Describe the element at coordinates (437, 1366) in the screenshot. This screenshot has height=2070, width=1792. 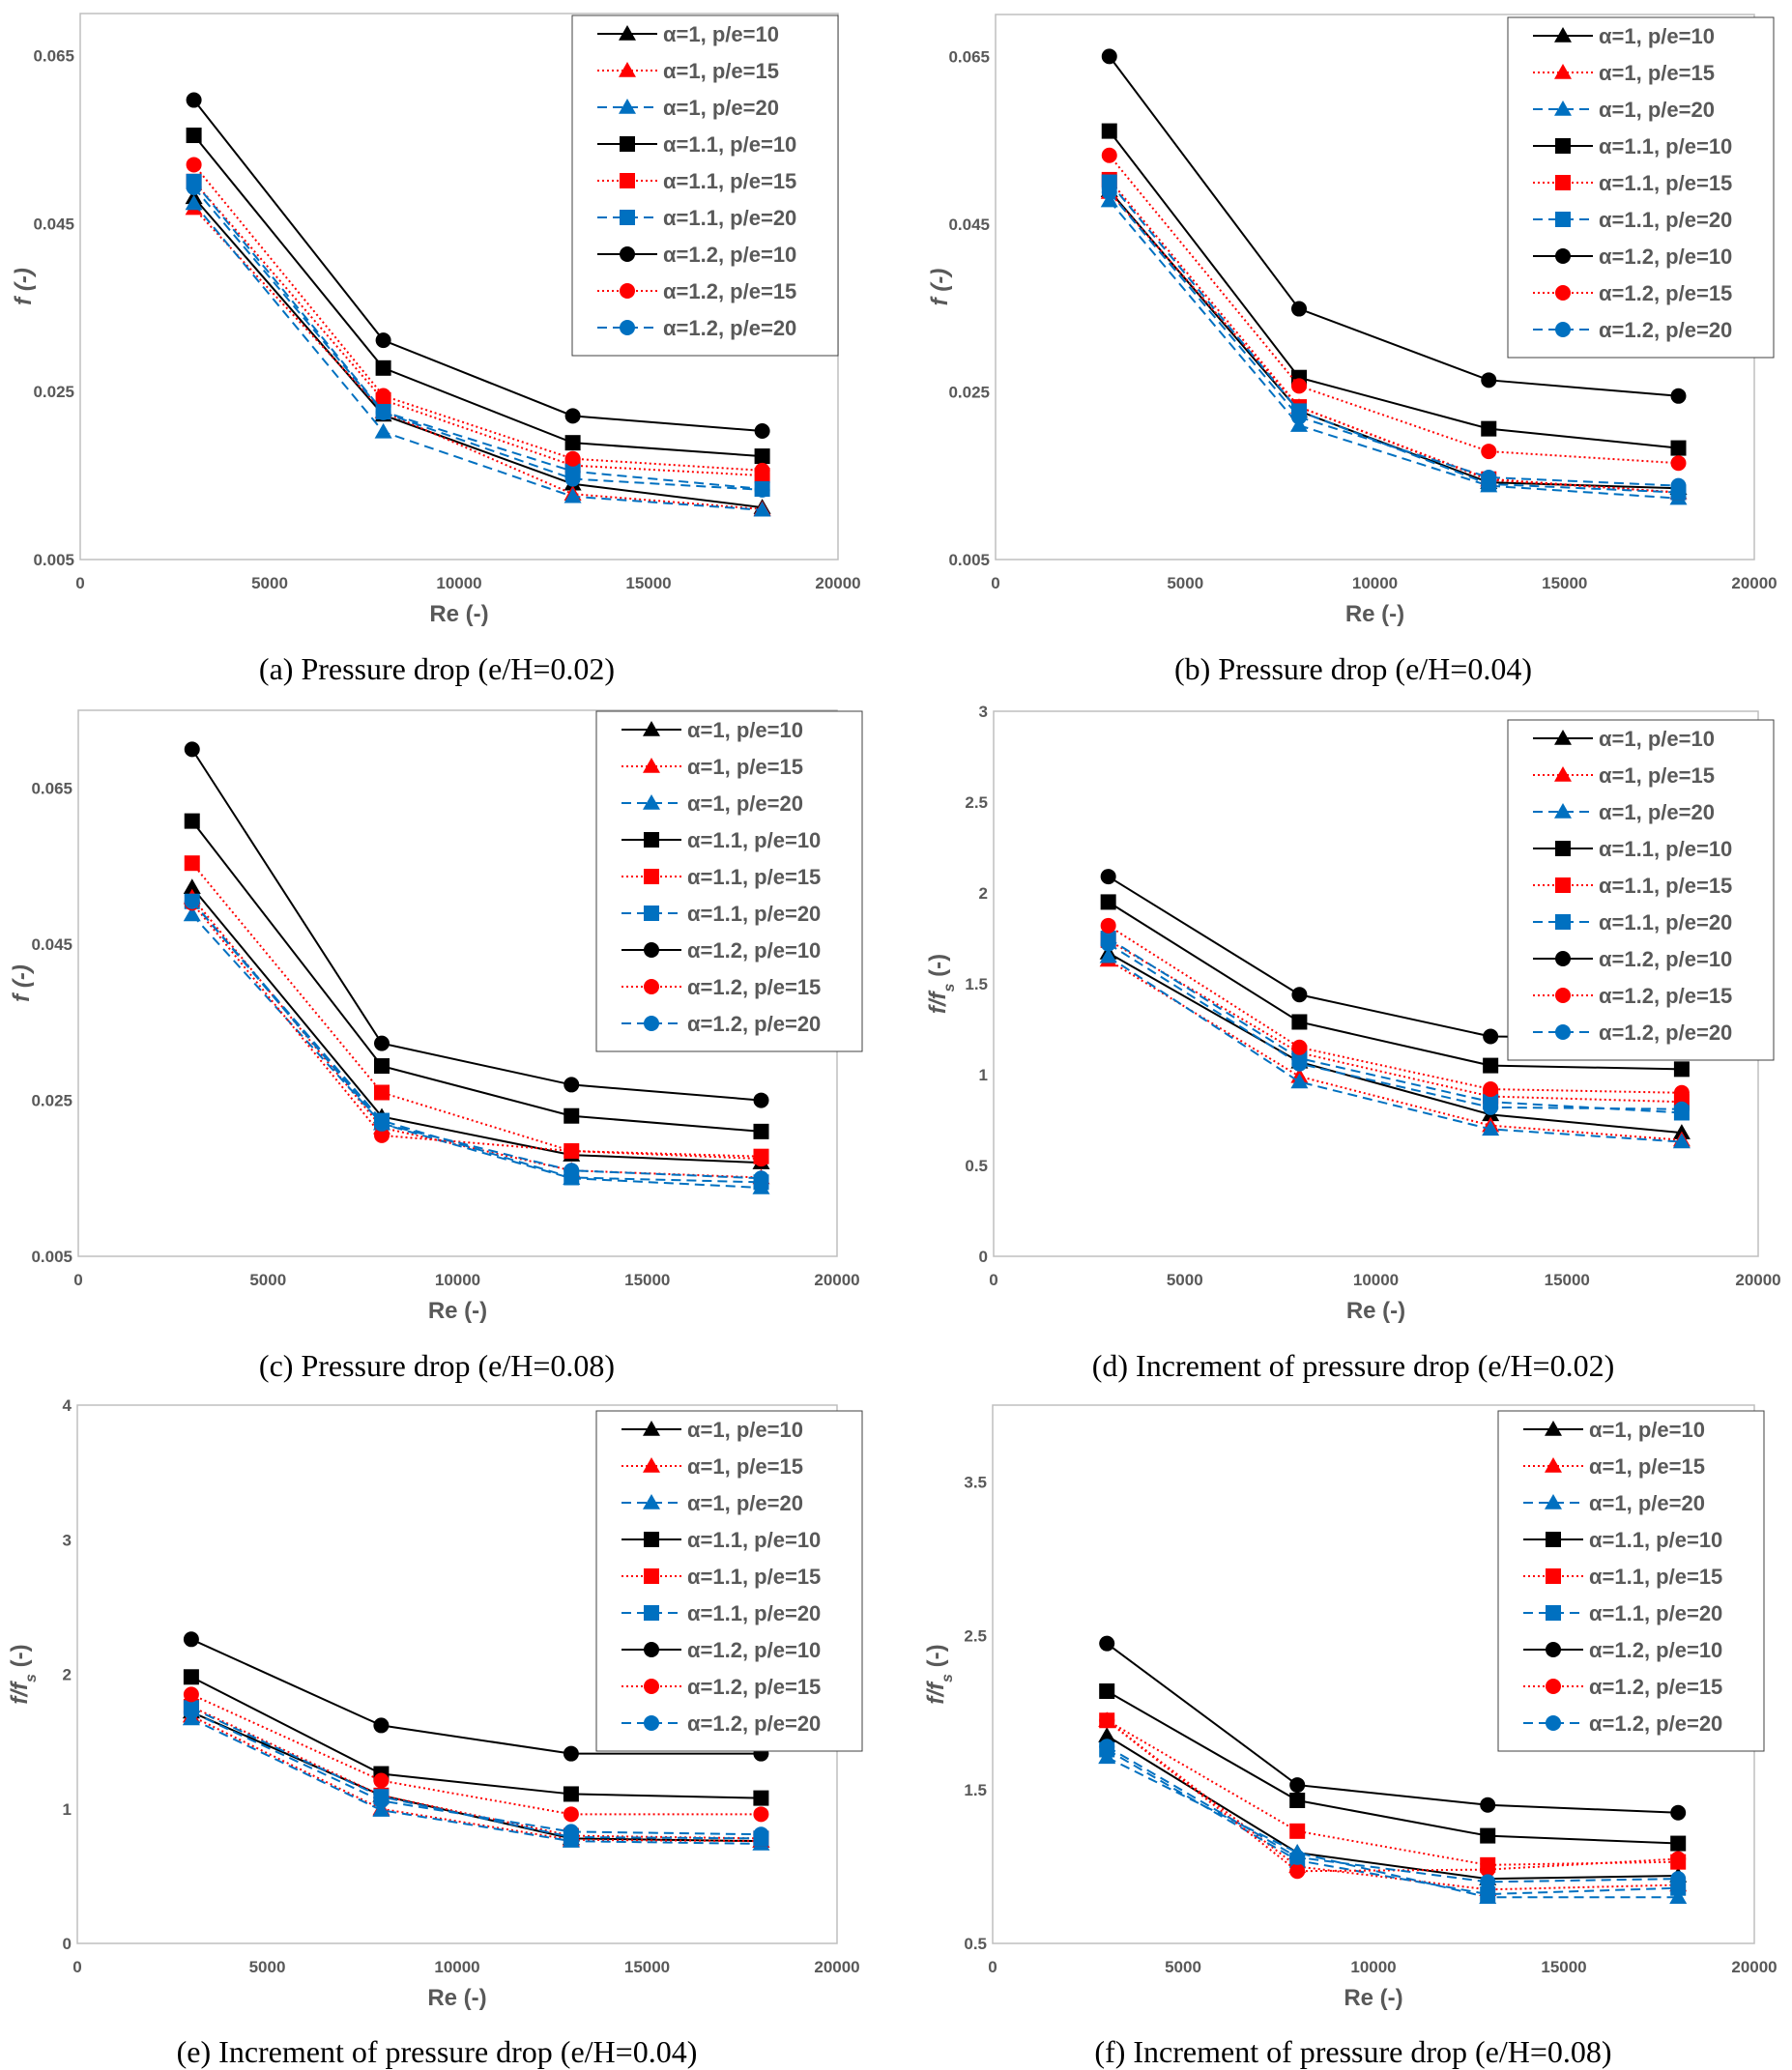
I see `panel-caption: (c) Pressure drop (e/H=0.08)` at that location.